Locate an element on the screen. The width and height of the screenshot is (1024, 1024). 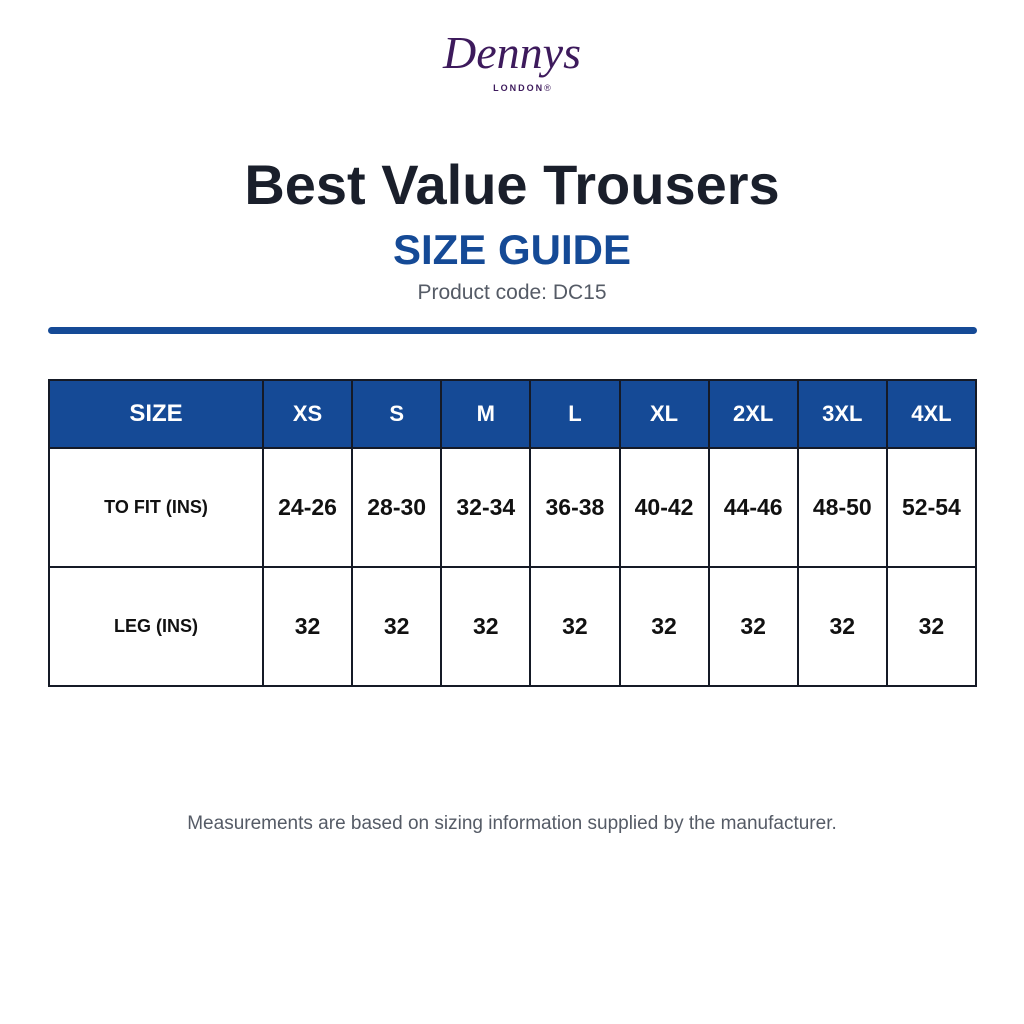
header-cell: 2XL is located at coordinates (753, 414).